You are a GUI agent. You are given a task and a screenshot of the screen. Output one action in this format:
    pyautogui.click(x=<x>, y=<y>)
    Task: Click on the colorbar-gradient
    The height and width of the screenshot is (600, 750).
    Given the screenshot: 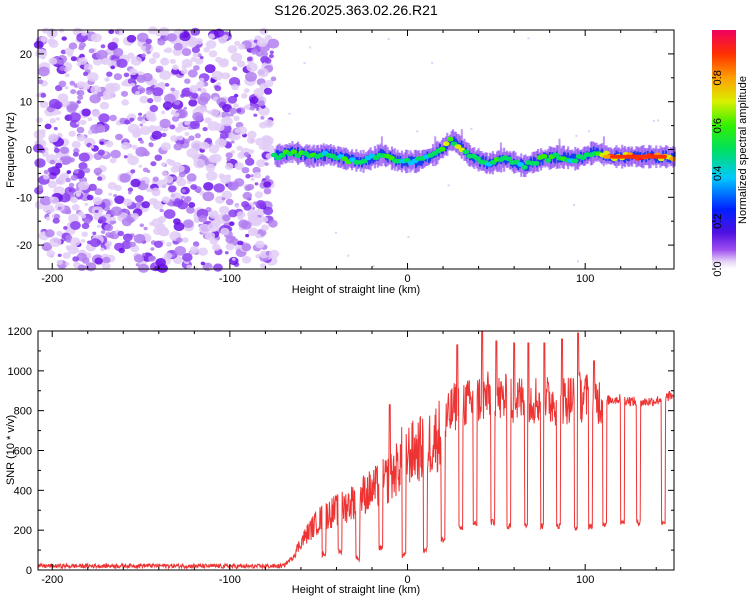 What is the action you would take?
    pyautogui.click(x=724, y=149)
    